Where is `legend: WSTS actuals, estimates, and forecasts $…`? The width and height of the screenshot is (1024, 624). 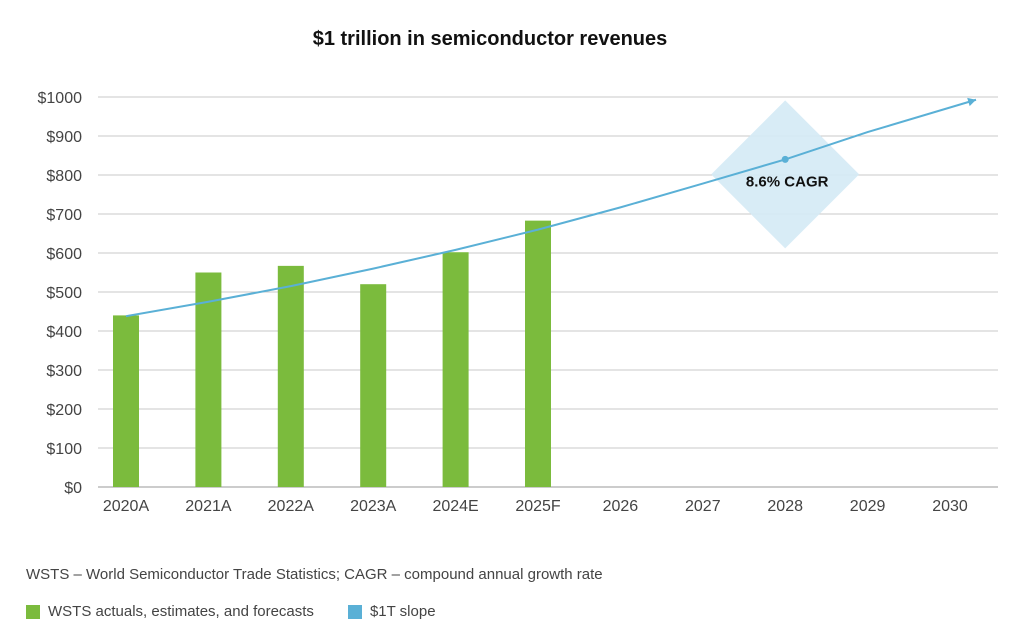 legend: WSTS actuals, estimates, and forecasts $… is located at coordinates (248, 611).